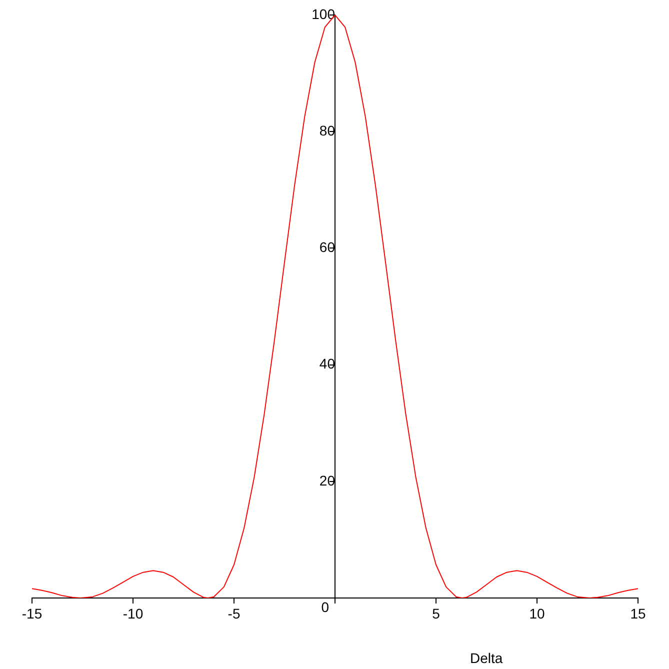 The width and height of the screenshot is (669, 669). Describe the element at coordinates (234, 613) in the screenshot. I see `x-tick-label: -5` at that location.